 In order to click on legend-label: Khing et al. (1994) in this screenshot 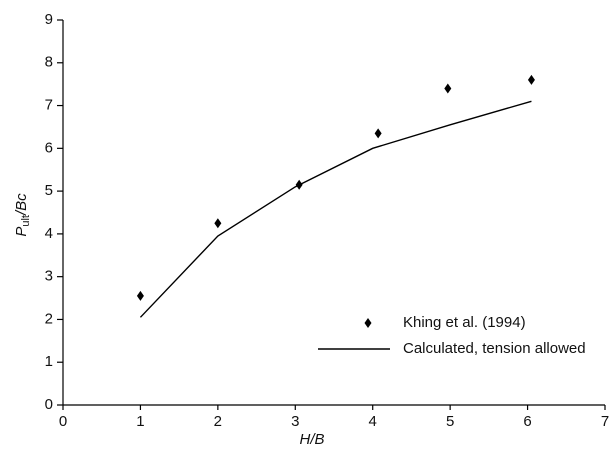, I will do `click(464, 322)`.